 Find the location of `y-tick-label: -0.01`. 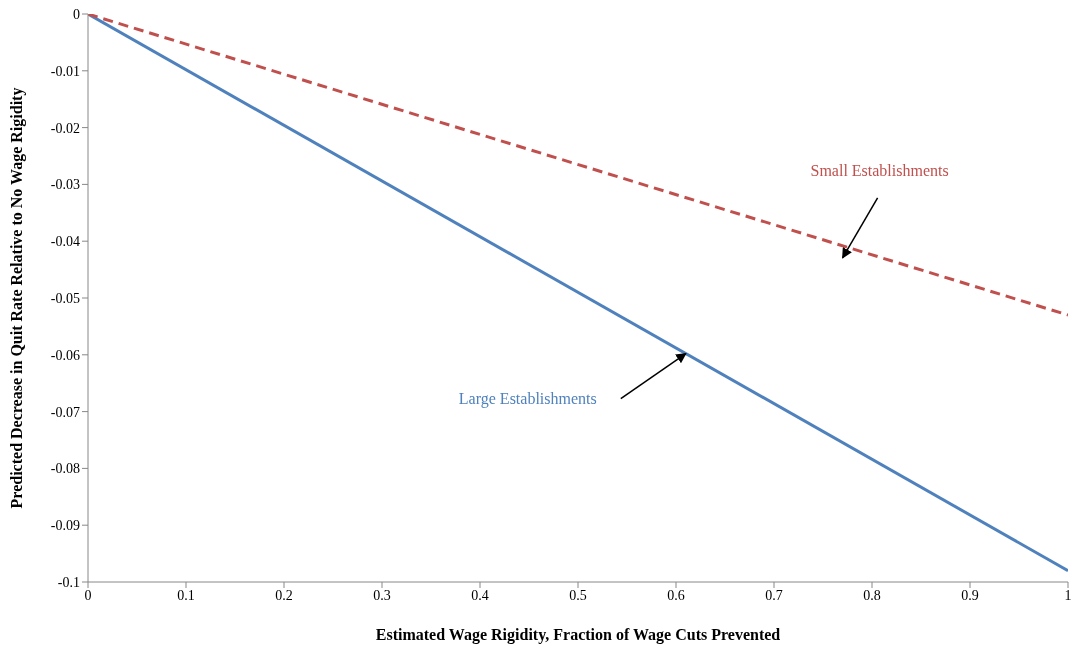

y-tick-label: -0.01 is located at coordinates (65, 71).